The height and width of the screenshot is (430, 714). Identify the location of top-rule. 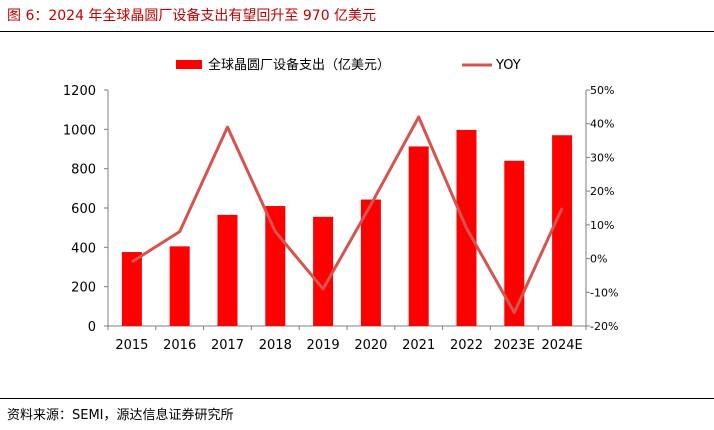
(357, 31).